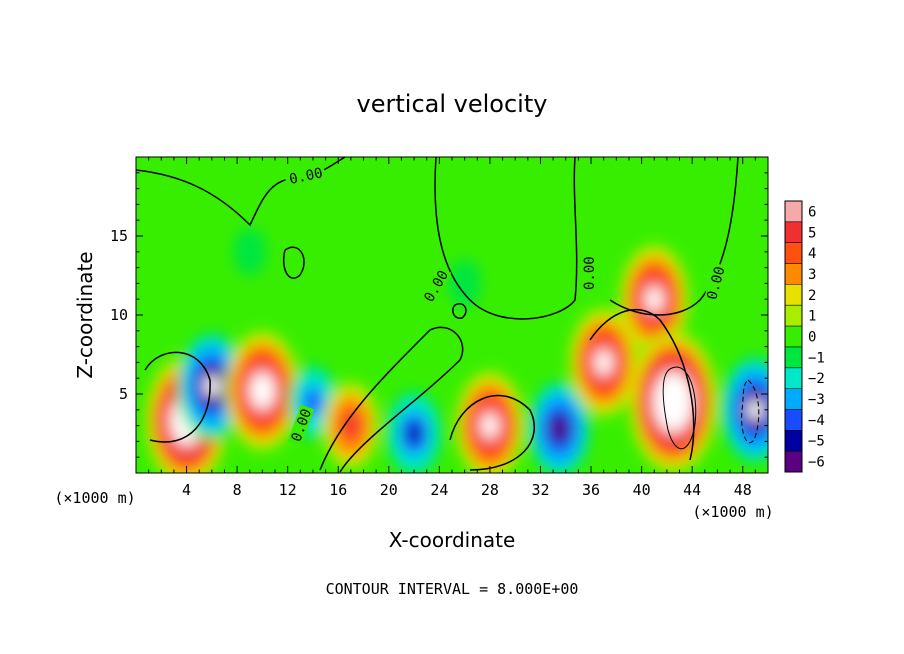 This screenshot has height=654, width=904. Describe the element at coordinates (186, 490) in the screenshot. I see `x-tick-label: 4` at that location.